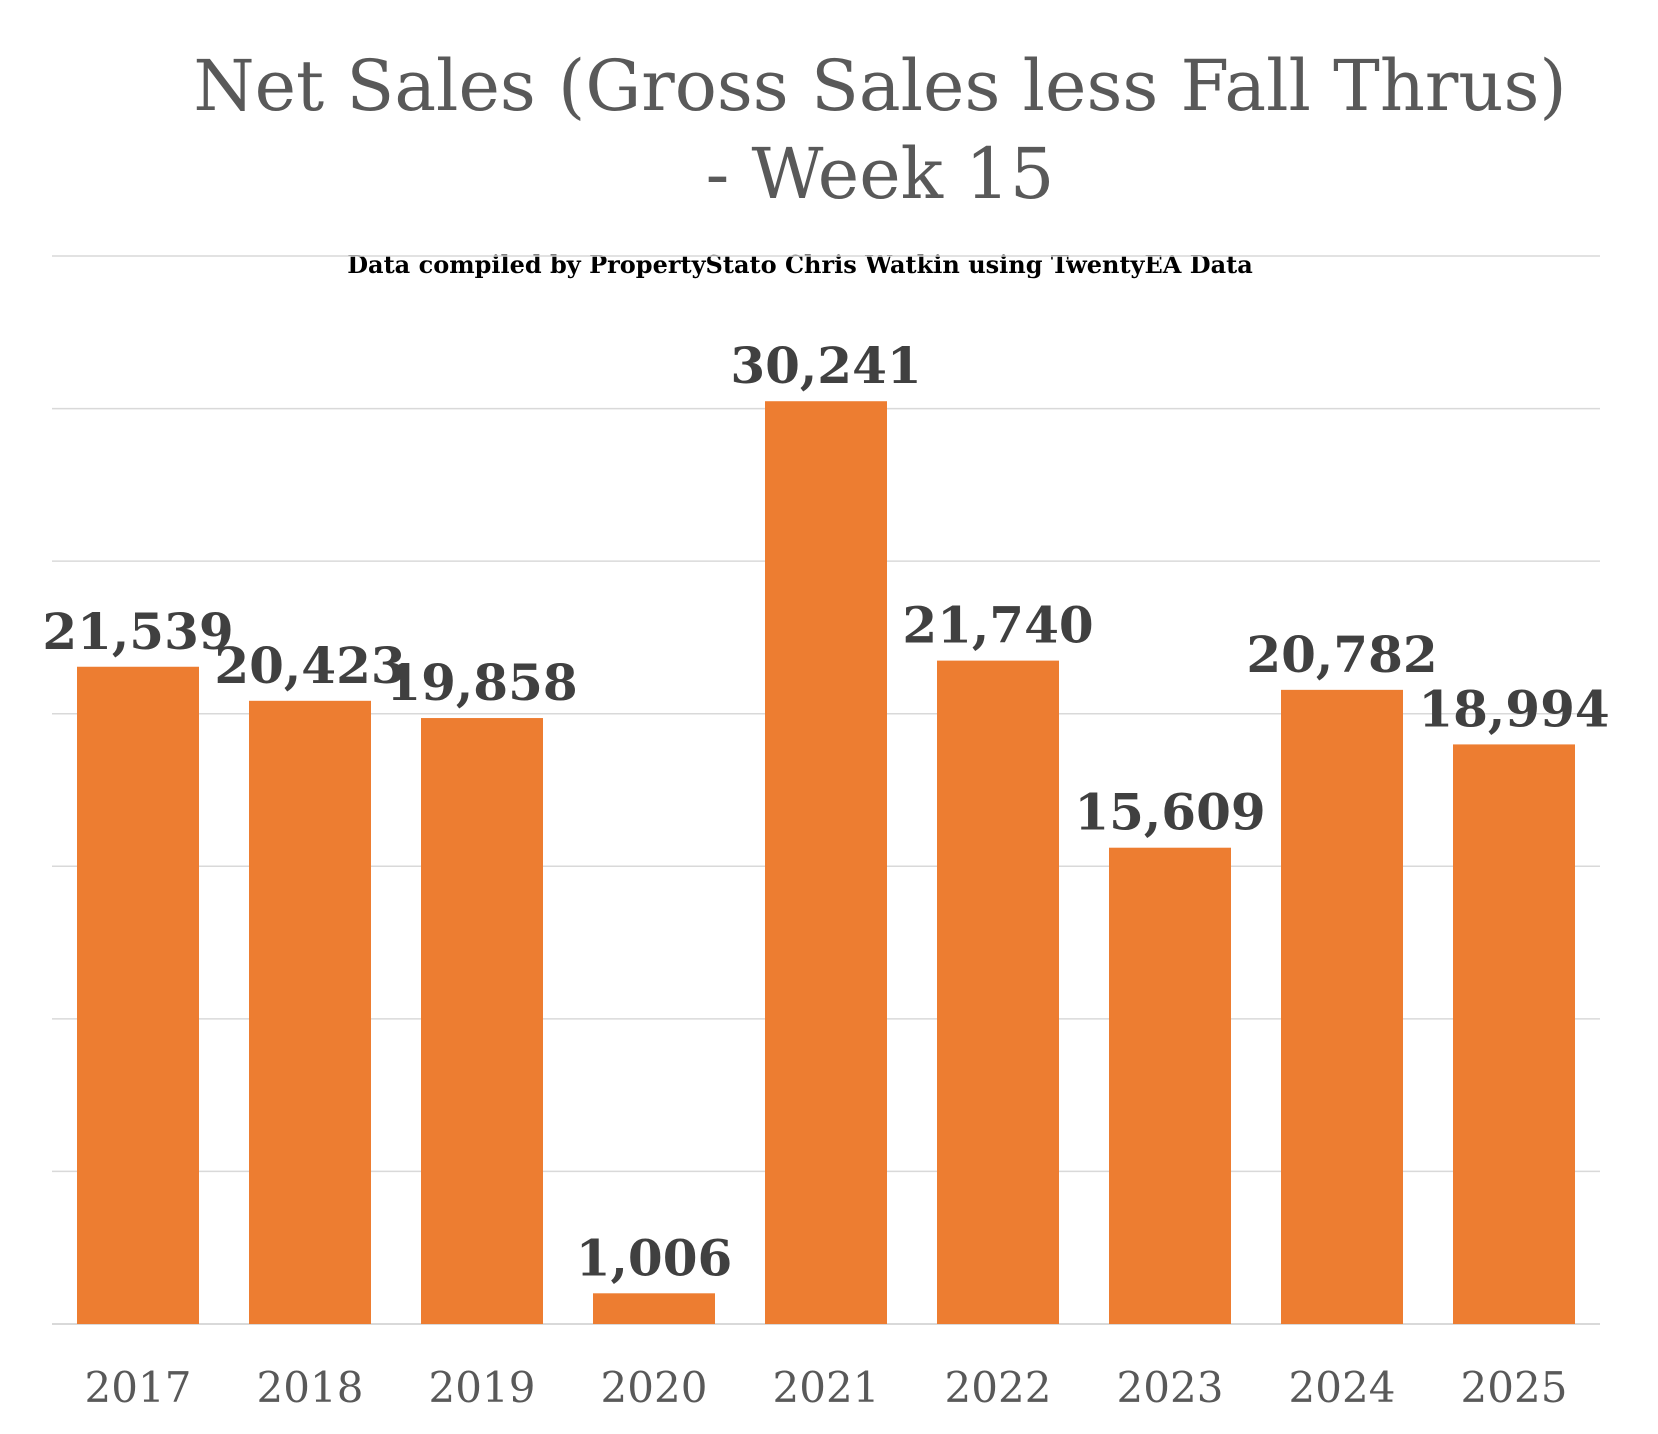  Describe the element at coordinates (825, 365) in the screenshot. I see `data-label-2021: 30,241` at that location.